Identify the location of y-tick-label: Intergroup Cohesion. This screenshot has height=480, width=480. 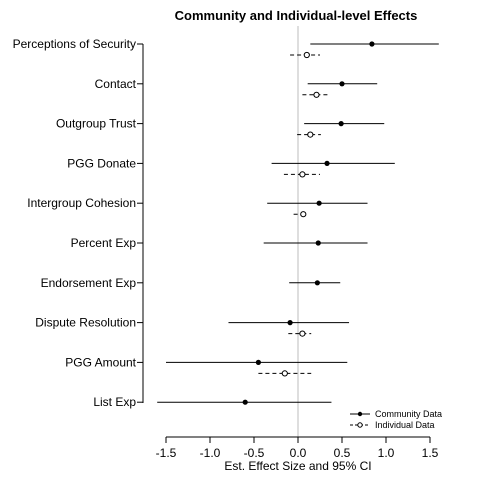
(81, 203).